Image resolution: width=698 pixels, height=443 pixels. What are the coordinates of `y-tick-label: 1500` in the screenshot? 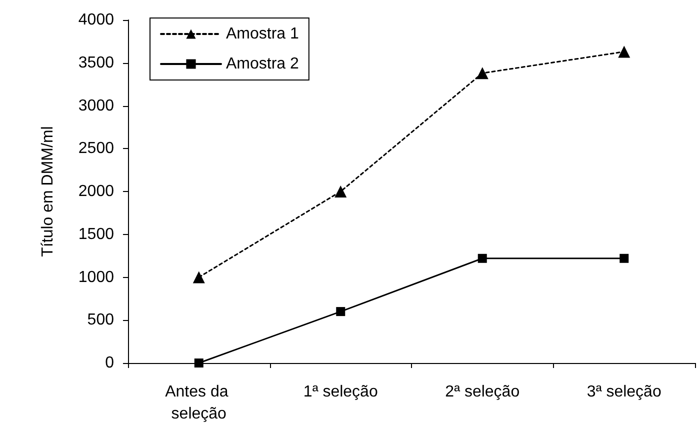 It's located at (96, 234).